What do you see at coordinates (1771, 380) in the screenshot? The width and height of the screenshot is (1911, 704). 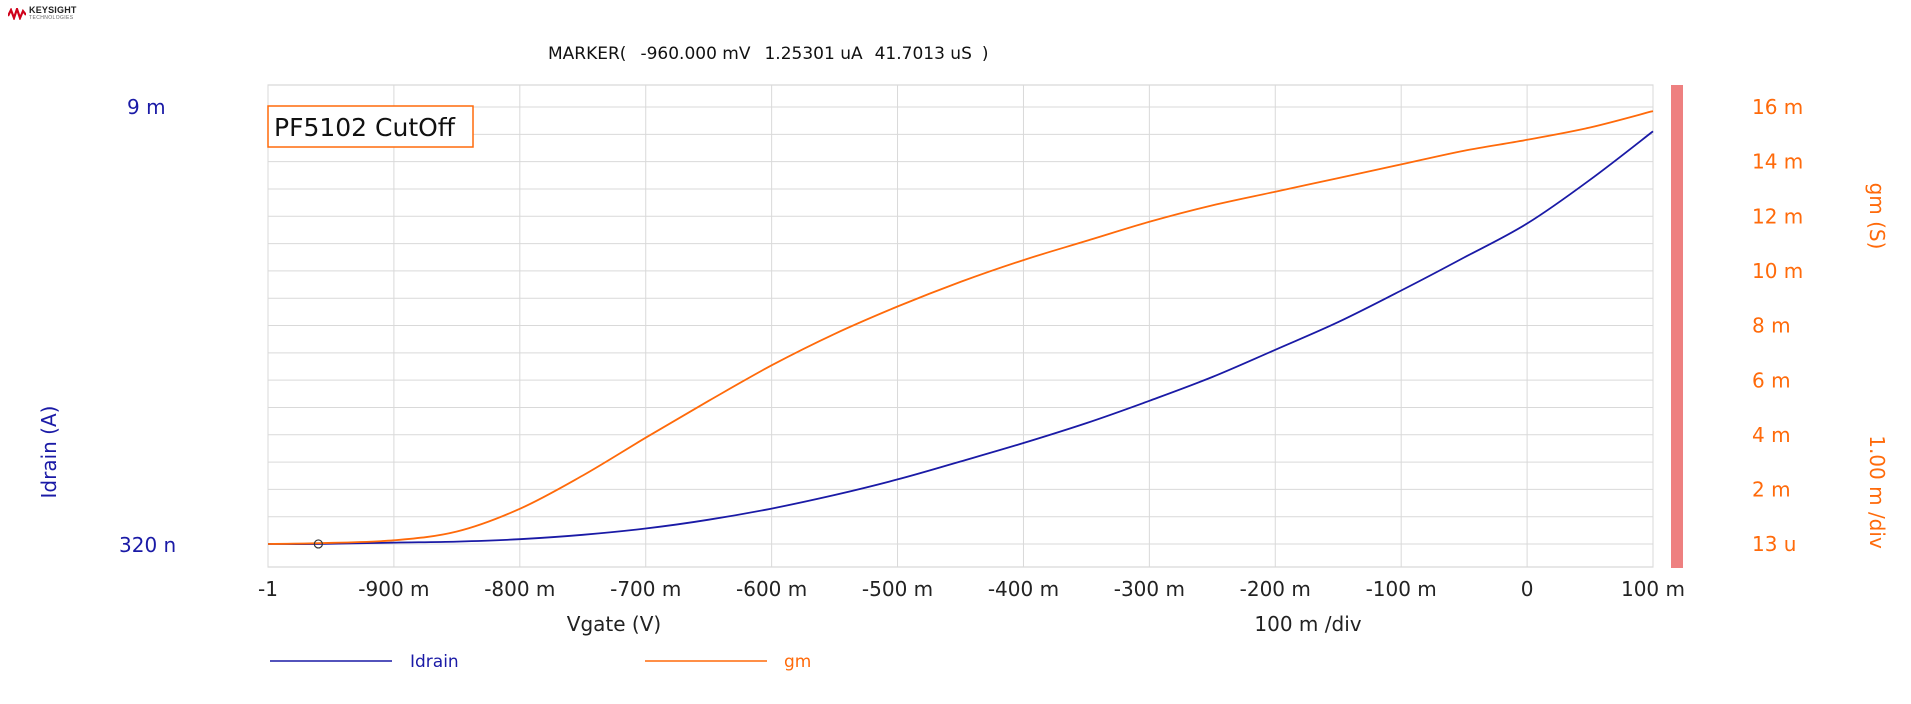 I see `gm-tick-label: 6 m` at bounding box center [1771, 380].